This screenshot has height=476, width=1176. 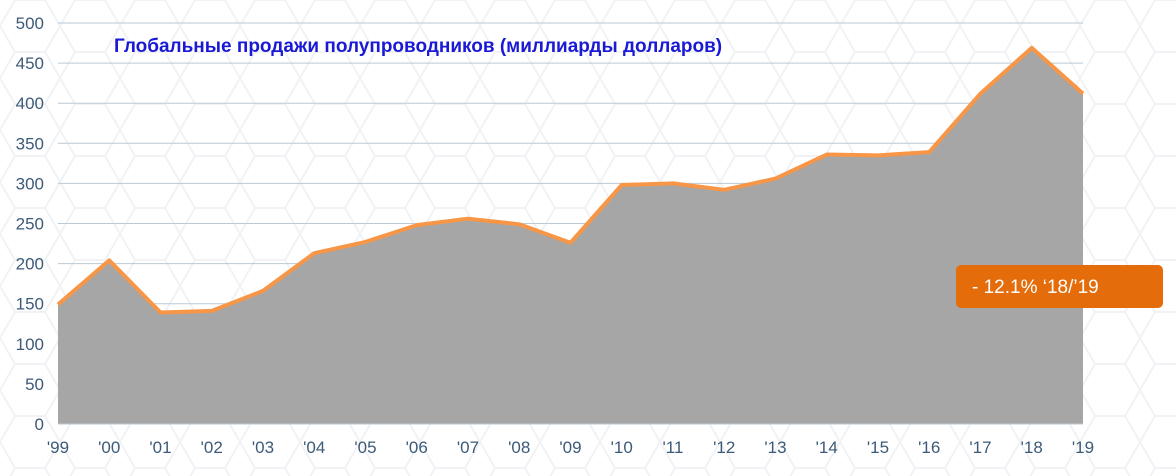 What do you see at coordinates (417, 447) in the screenshot?
I see `x-tick-label: '06` at bounding box center [417, 447].